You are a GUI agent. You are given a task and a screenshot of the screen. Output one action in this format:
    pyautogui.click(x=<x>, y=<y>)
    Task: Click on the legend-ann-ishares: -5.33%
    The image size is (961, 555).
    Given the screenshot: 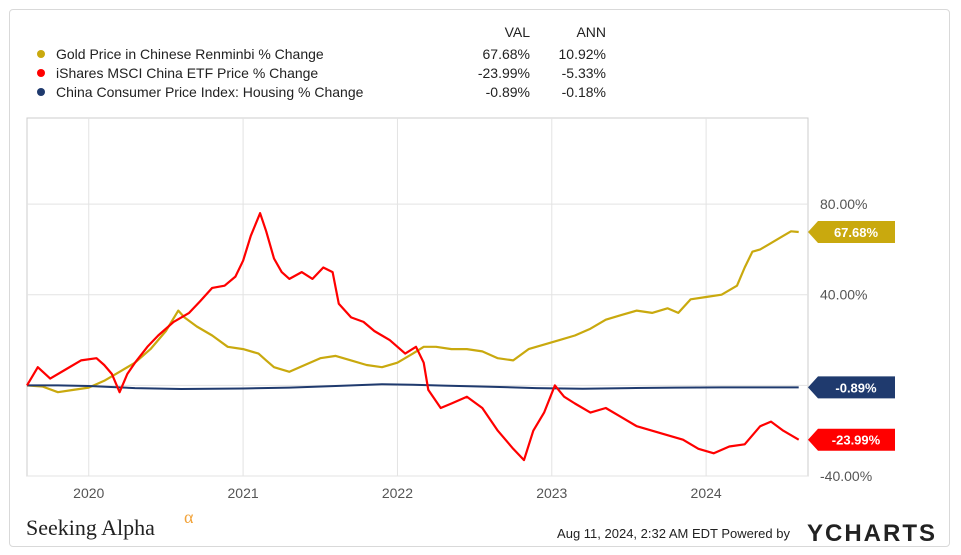 What is the action you would take?
    pyautogui.click(x=584, y=73)
    